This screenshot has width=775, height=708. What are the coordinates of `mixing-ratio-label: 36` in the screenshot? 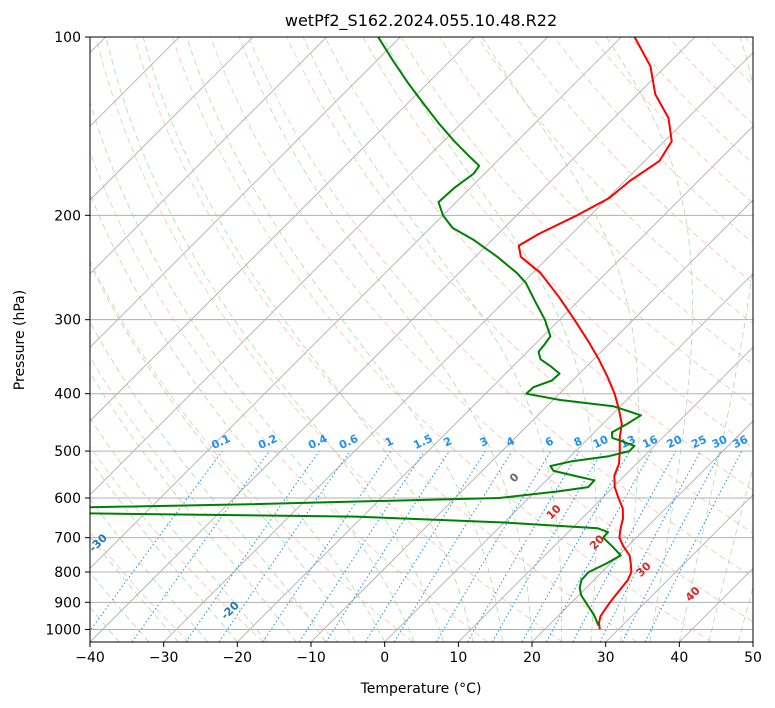 It's located at (741, 442).